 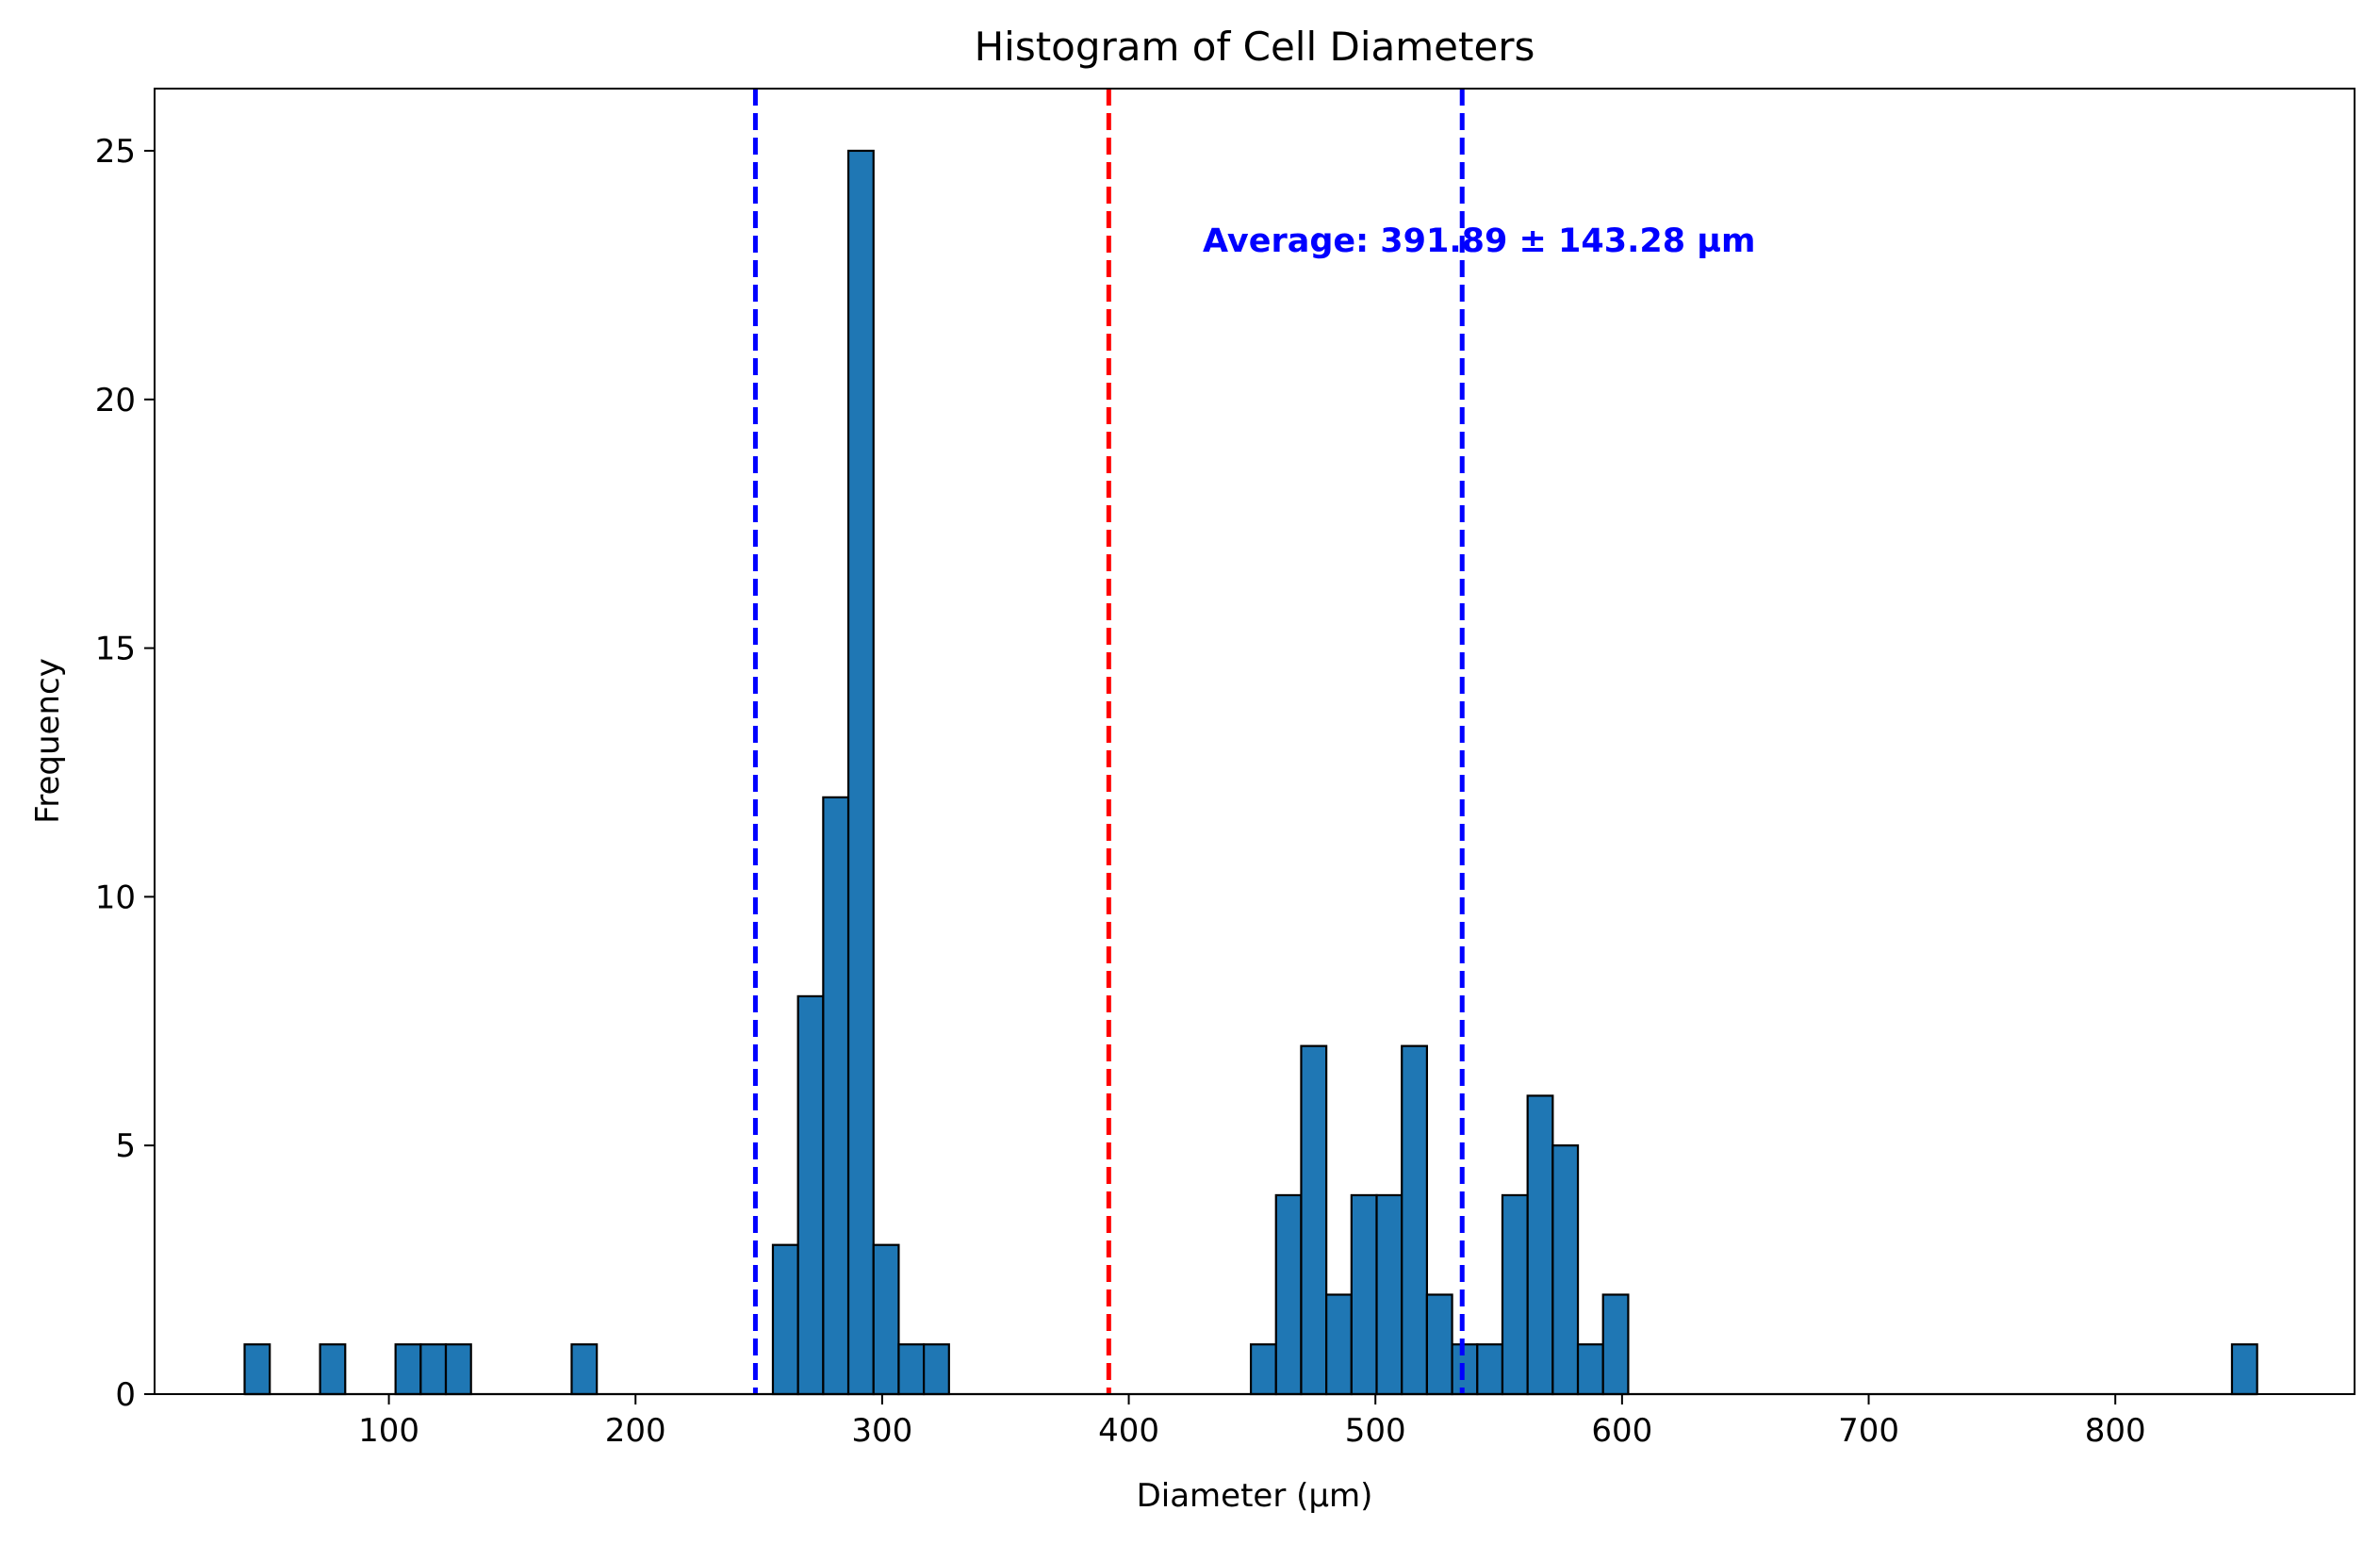 I want to click on x-tick-label: 700, so click(x=1868, y=1431).